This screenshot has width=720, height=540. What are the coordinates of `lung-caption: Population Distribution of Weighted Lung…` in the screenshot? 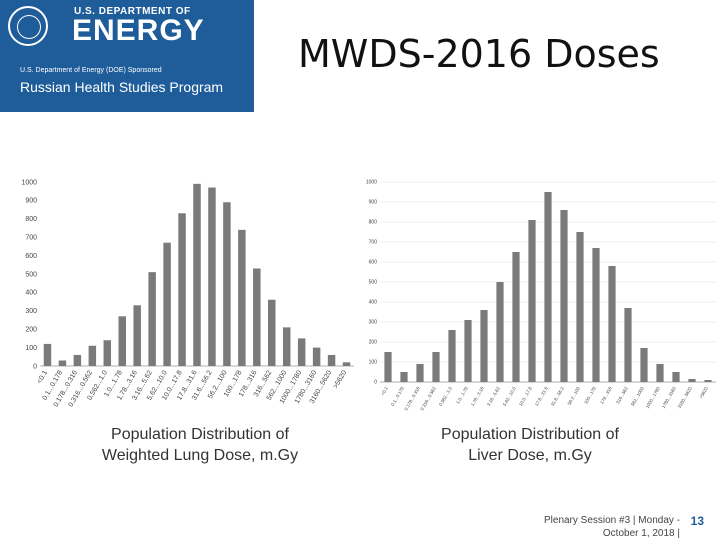 It's located at (200, 445).